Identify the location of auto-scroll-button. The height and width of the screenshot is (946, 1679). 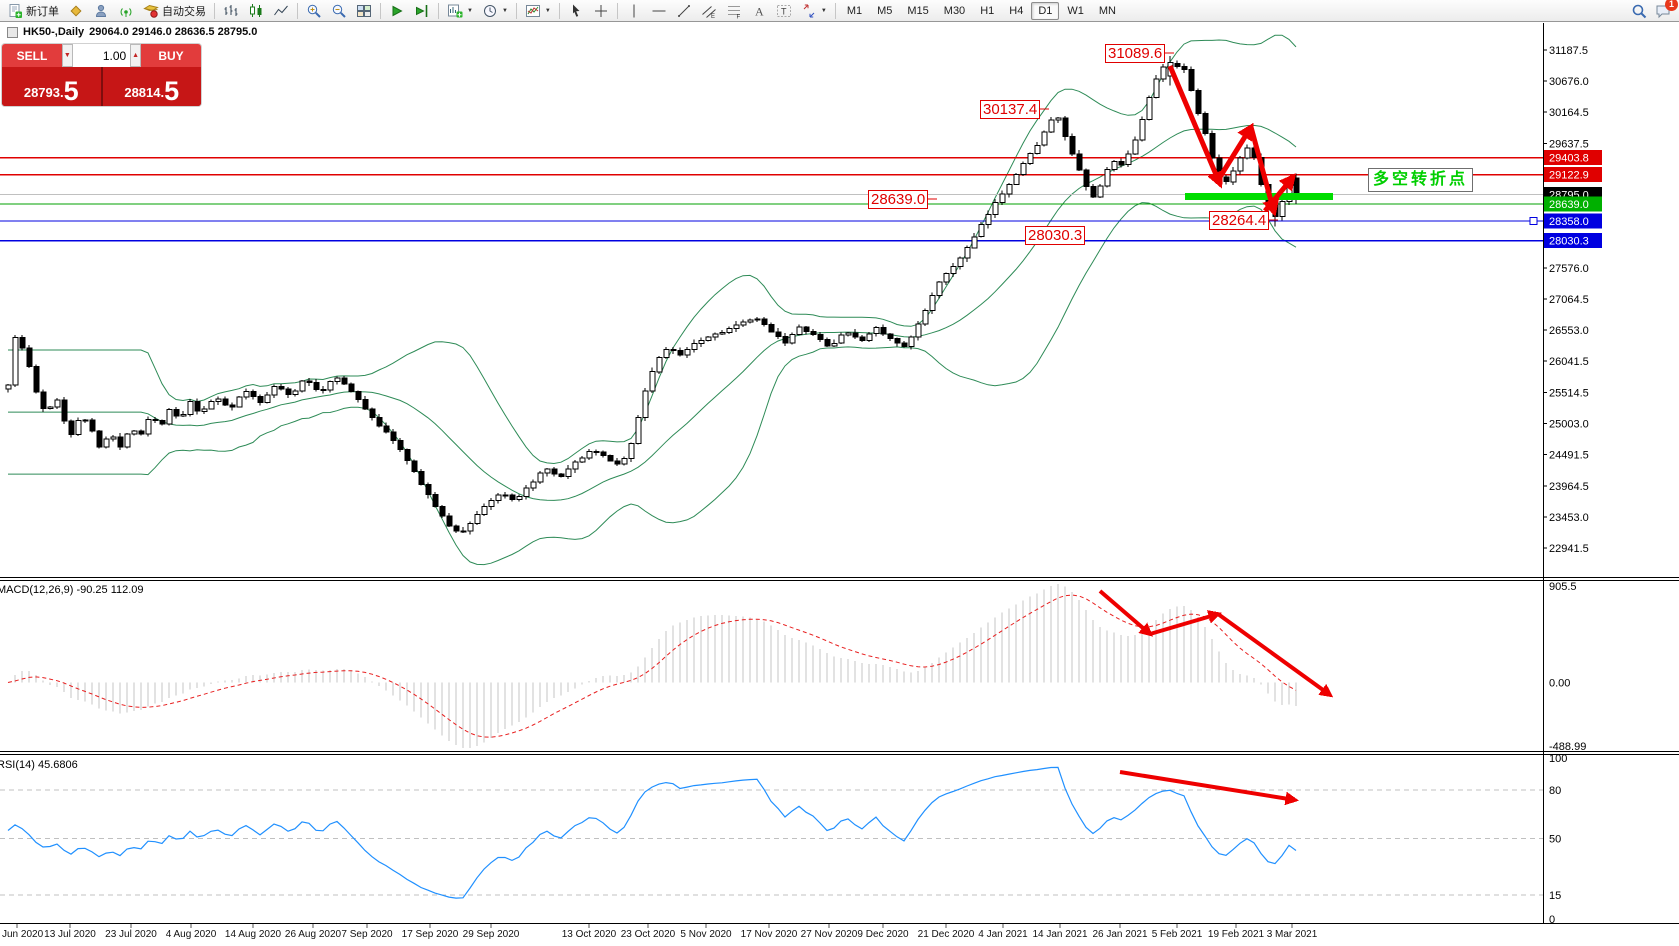
(397, 11).